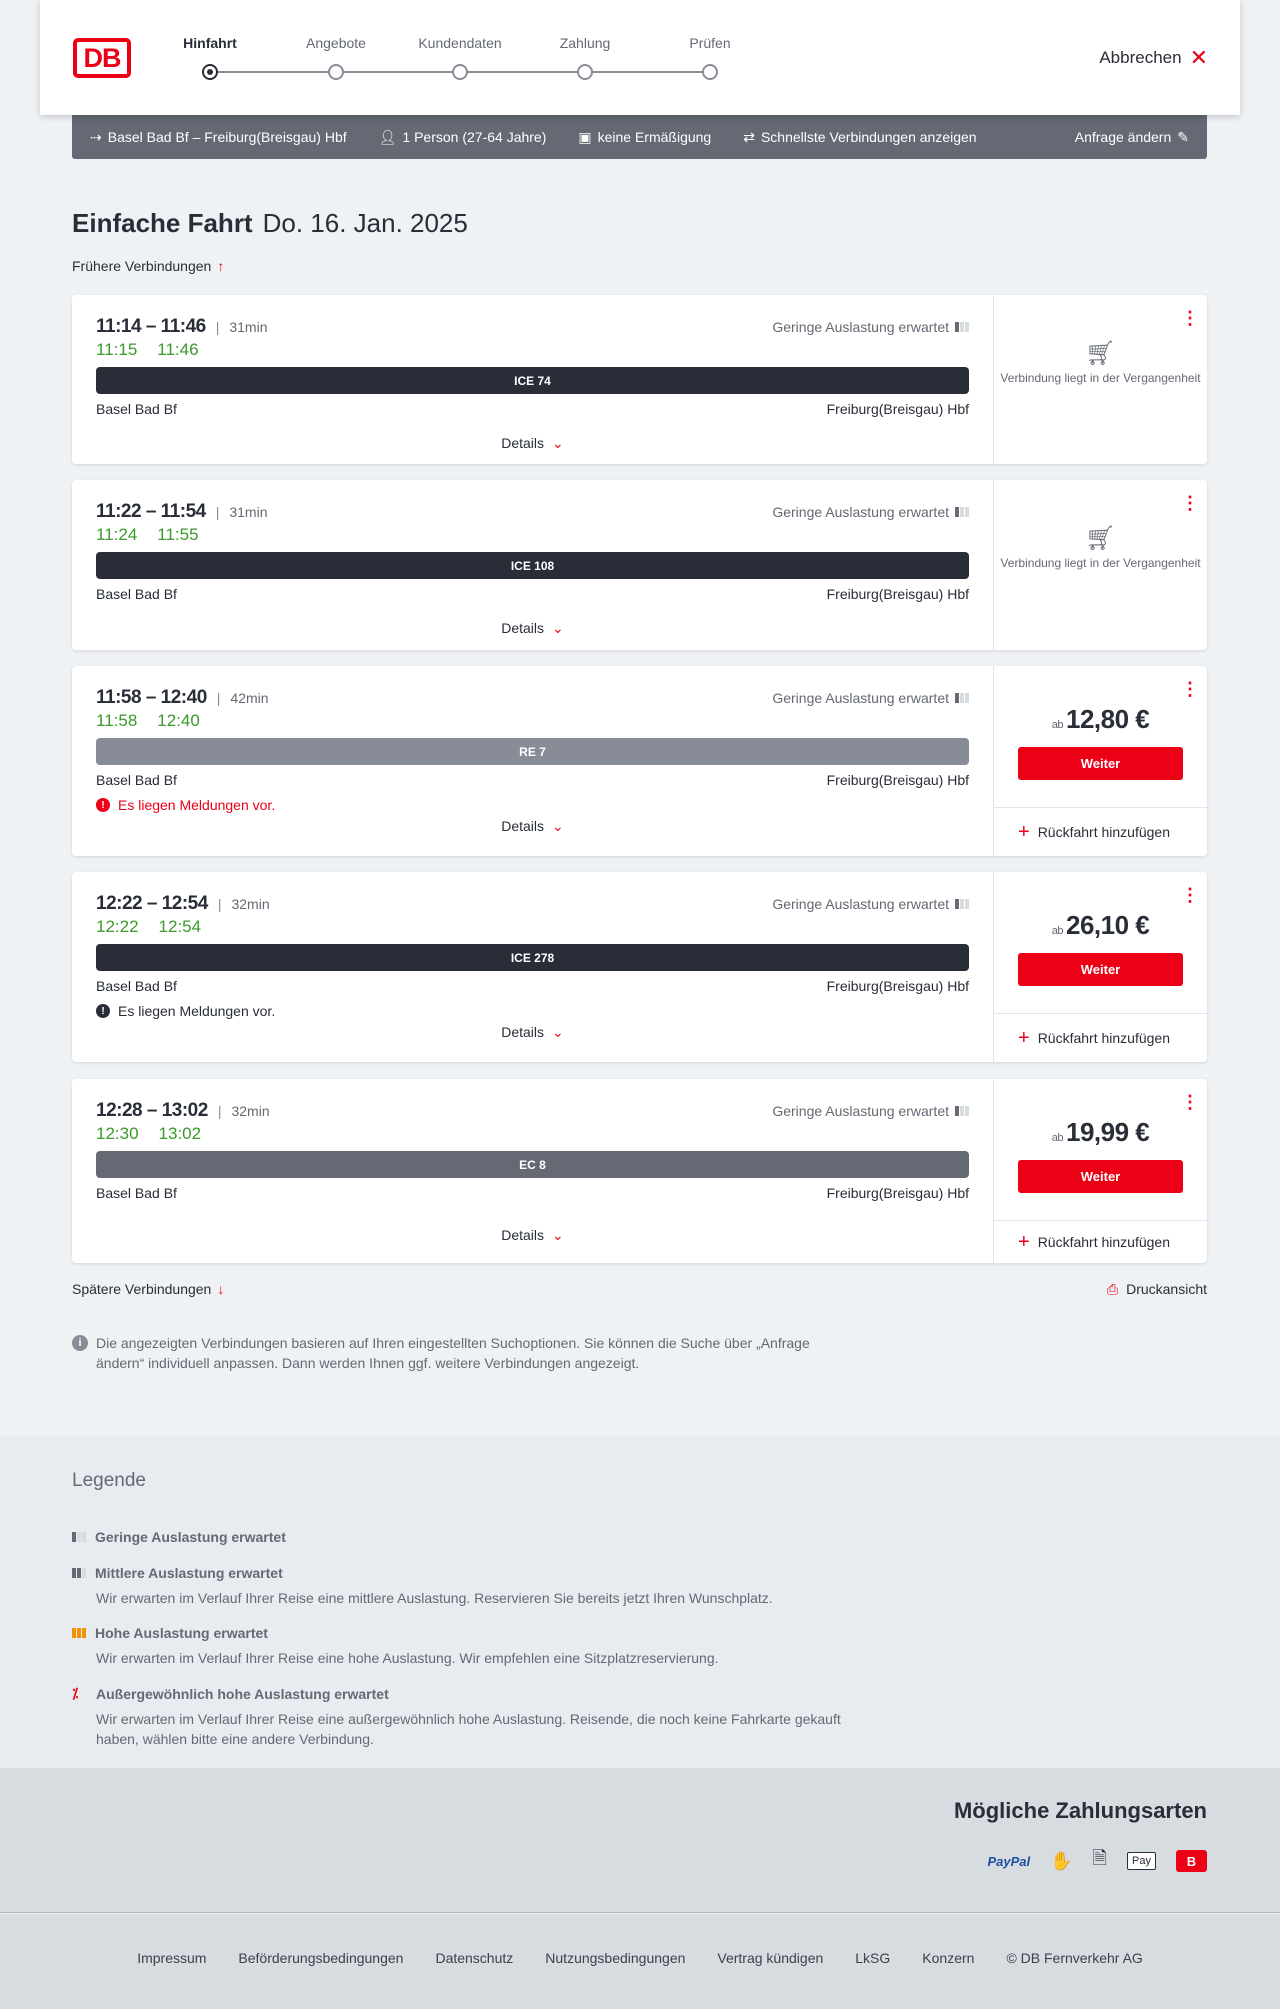 This screenshot has width=1280, height=2009. What do you see at coordinates (770, 1958) in the screenshot?
I see `footer-link: Vertrag kündigen` at bounding box center [770, 1958].